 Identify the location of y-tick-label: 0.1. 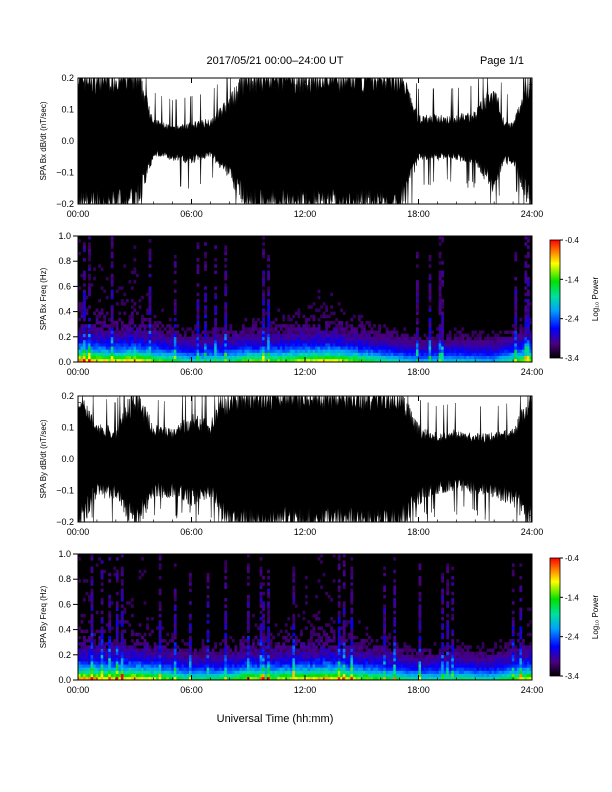
(67, 110).